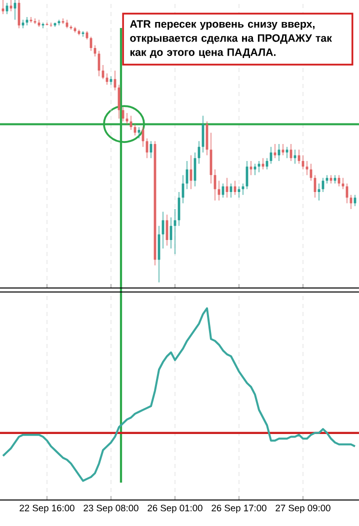 Image resolution: width=359 pixels, height=526 pixels. Describe the element at coordinates (47, 509) in the screenshot. I see `x-tick-label: 22 Sep 16:00` at that location.